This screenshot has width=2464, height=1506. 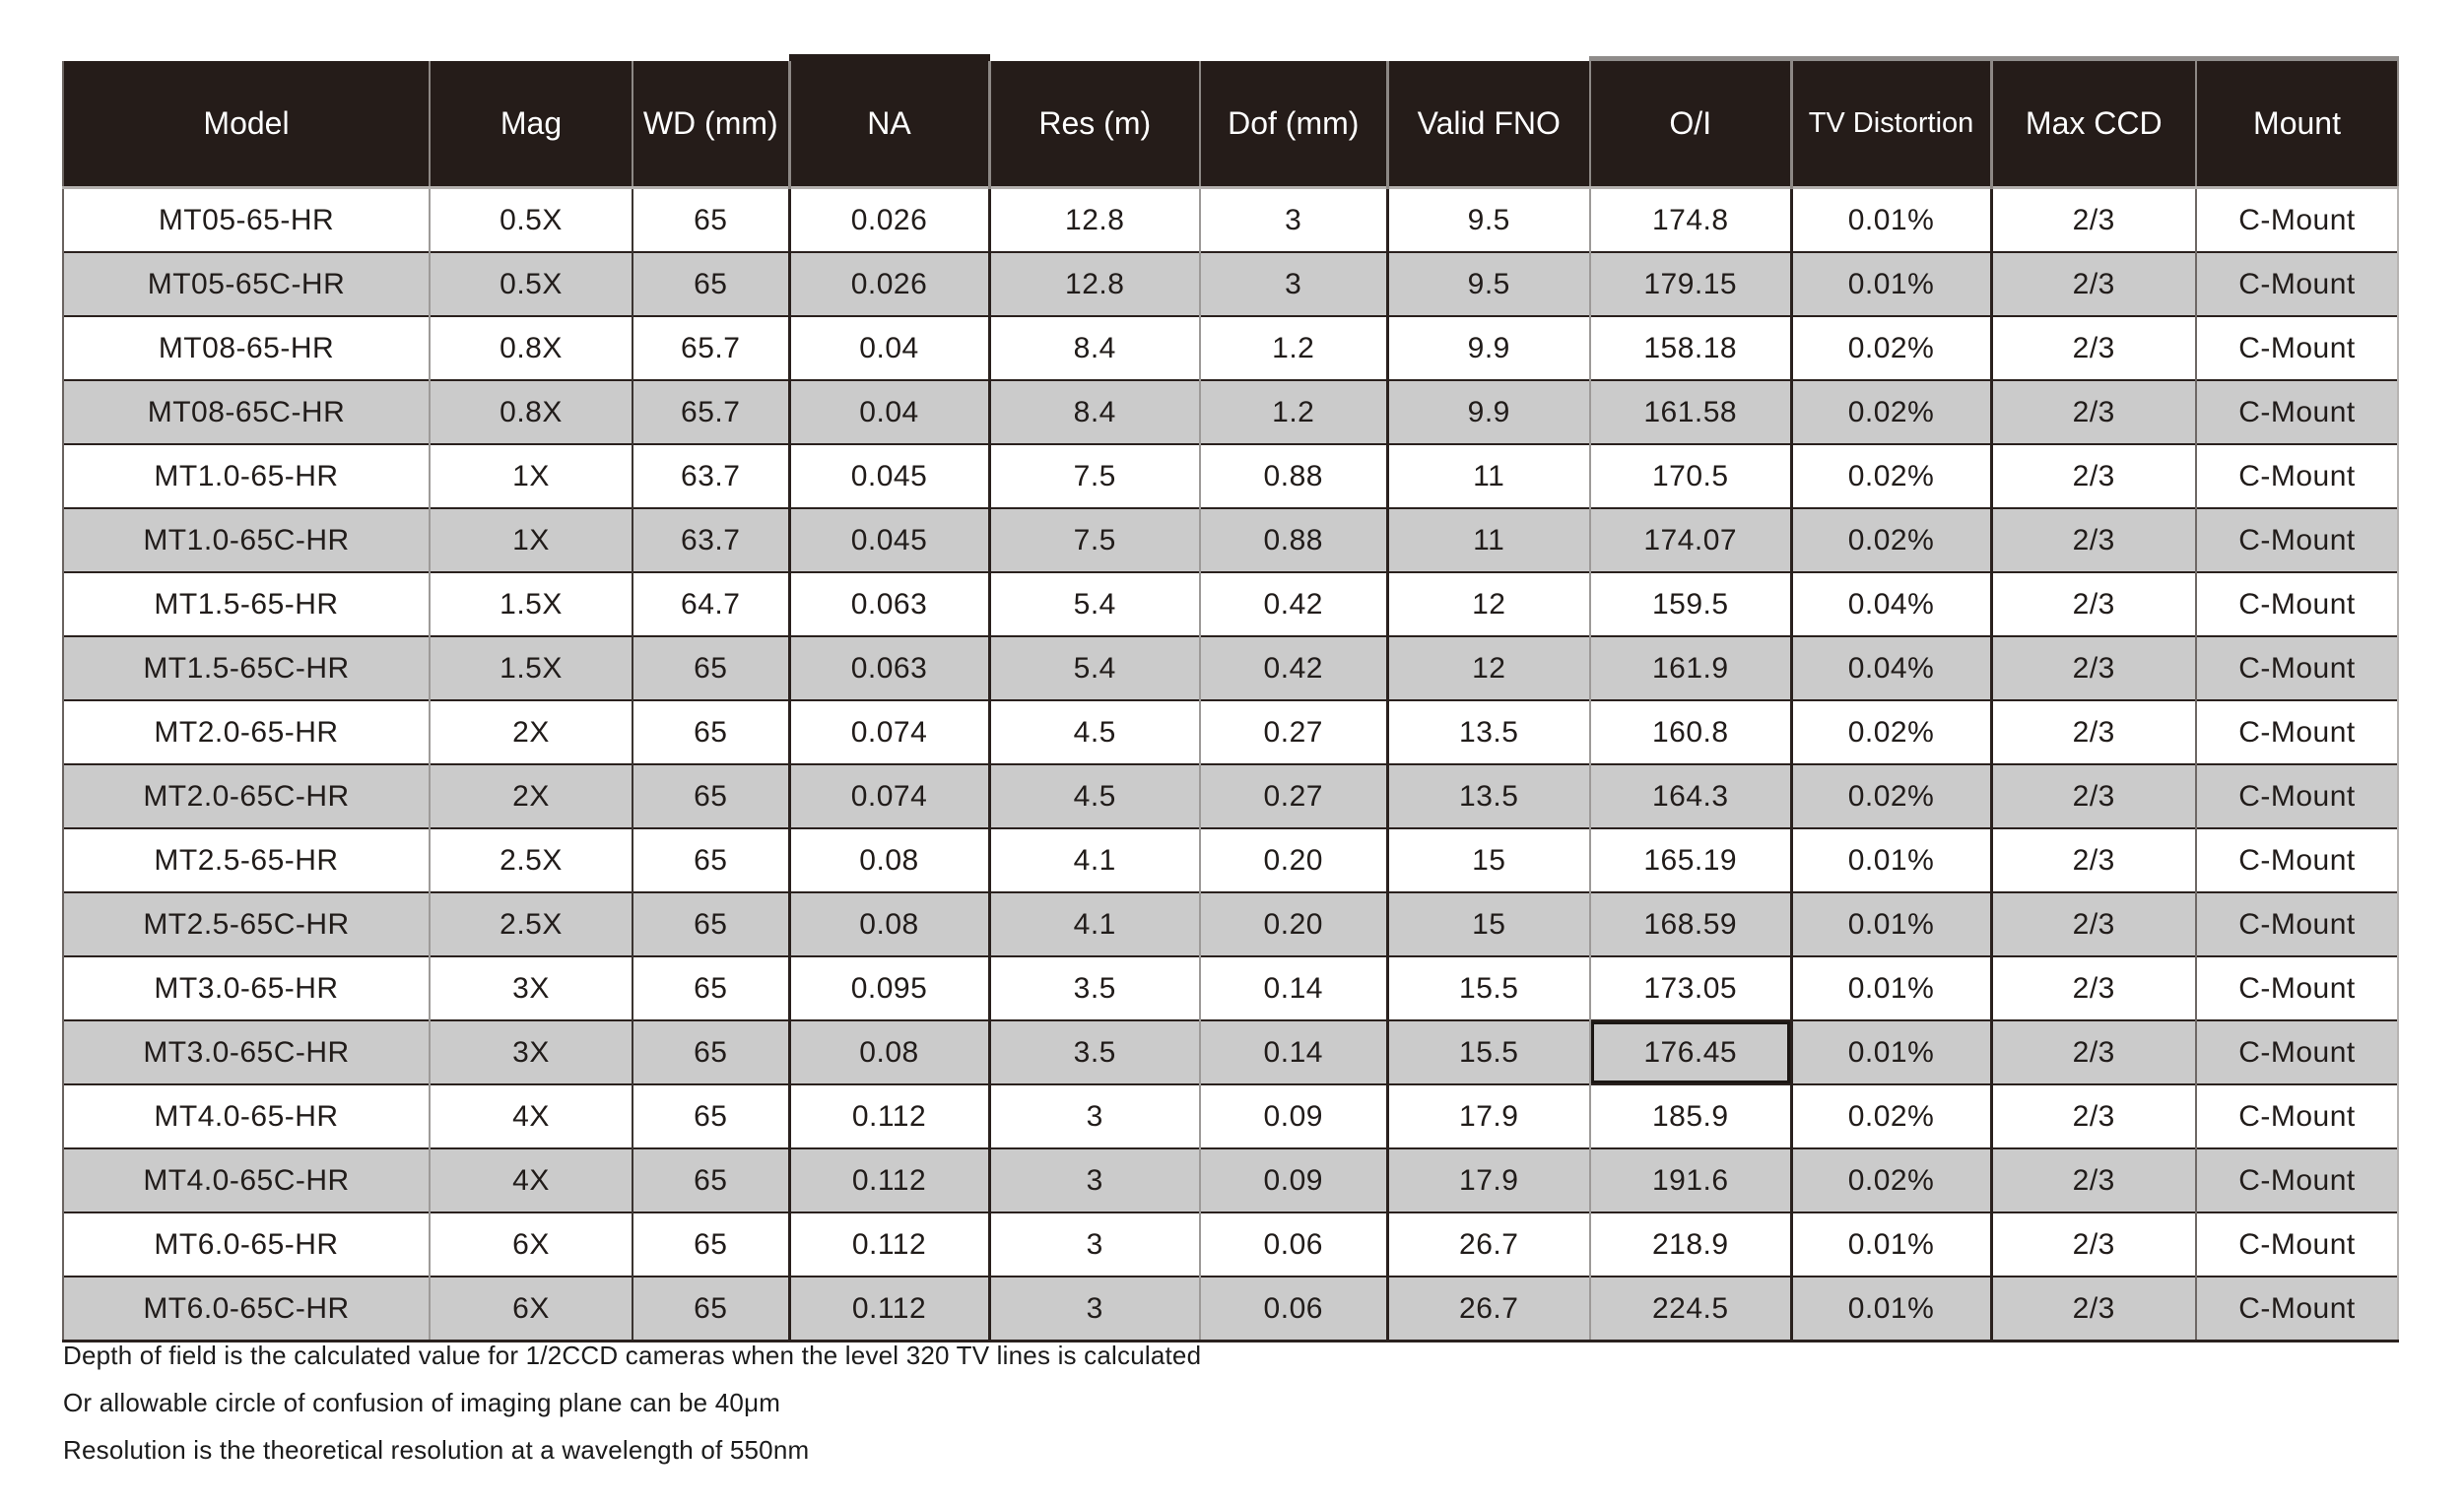 What do you see at coordinates (2093, 122) in the screenshot?
I see `col-header-max-ccd: Max CCD` at bounding box center [2093, 122].